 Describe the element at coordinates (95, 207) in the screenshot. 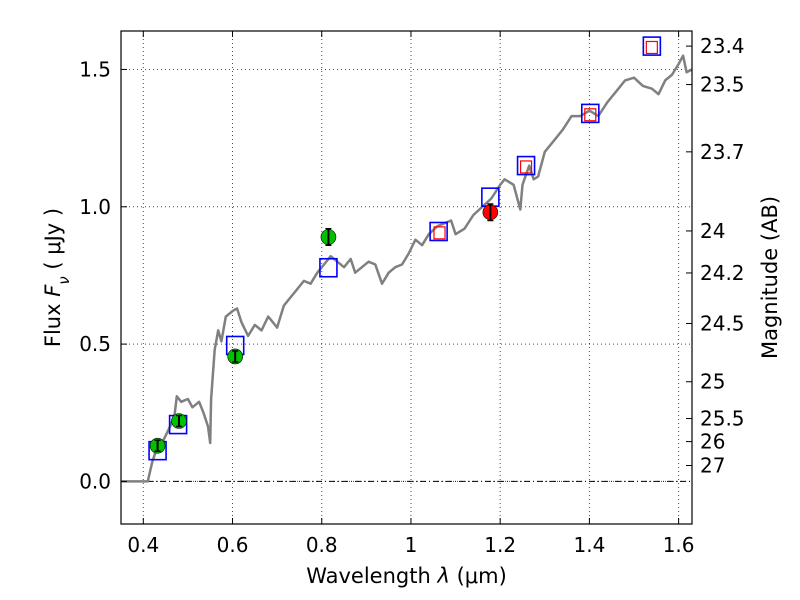

I see `y-tick-label: 1.0` at that location.